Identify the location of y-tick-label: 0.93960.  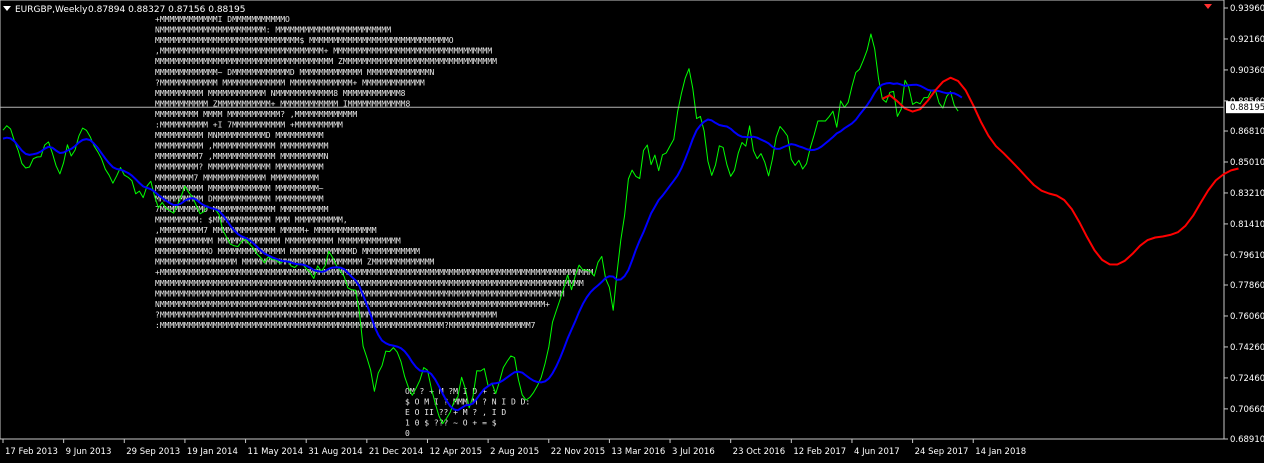
(1247, 9).